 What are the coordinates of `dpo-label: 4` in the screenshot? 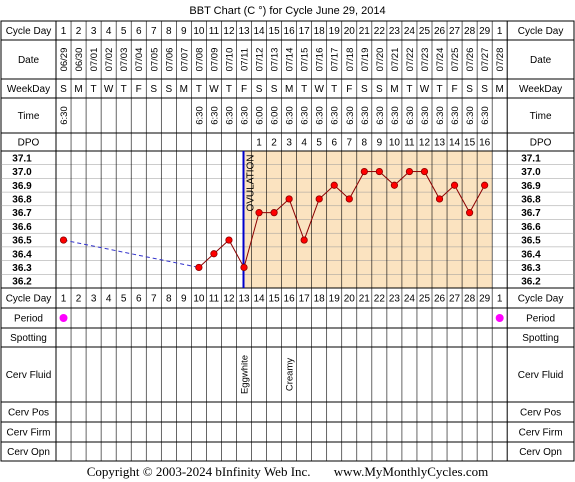 It's located at (304, 143).